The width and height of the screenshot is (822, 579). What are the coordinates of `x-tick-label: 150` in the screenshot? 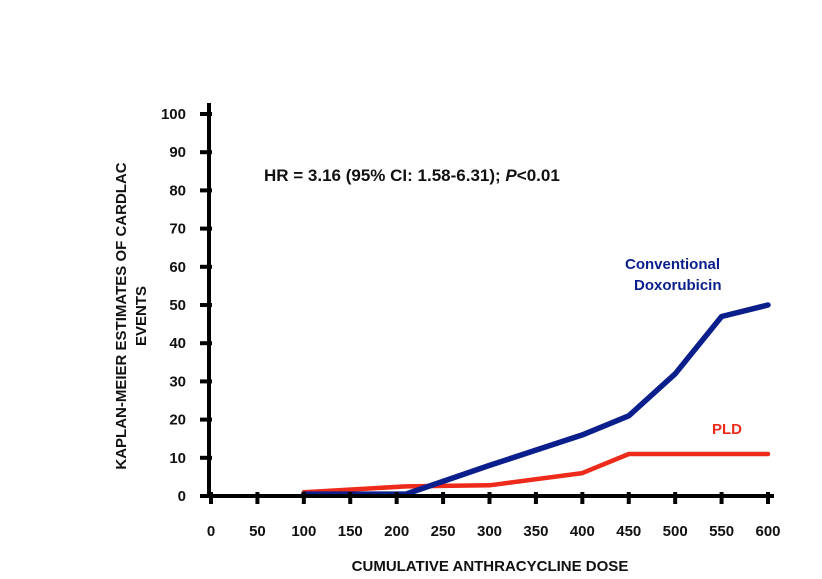 It's located at (350, 531).